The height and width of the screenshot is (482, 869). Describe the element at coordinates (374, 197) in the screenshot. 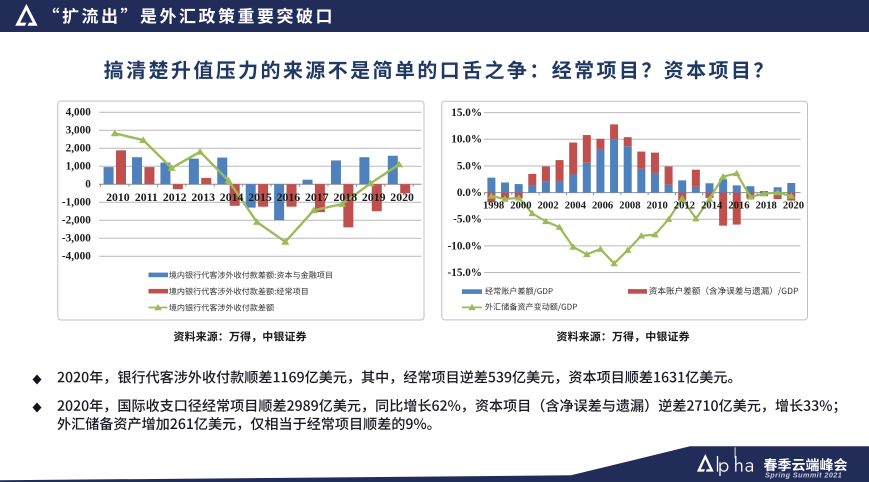

I see `svg-text: 2019` at that location.